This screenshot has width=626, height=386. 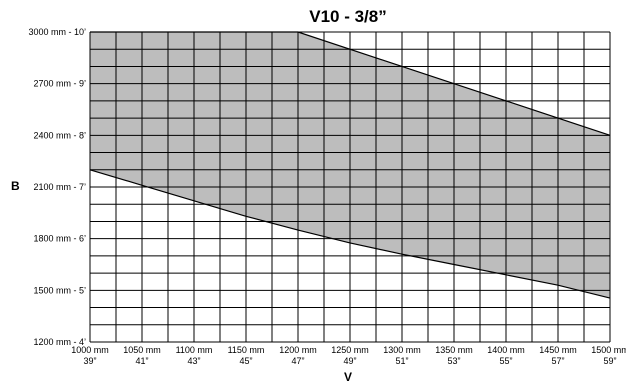 What do you see at coordinates (57, 32) in the screenshot?
I see `y-tick-label: 3000 mm - 10’` at bounding box center [57, 32].